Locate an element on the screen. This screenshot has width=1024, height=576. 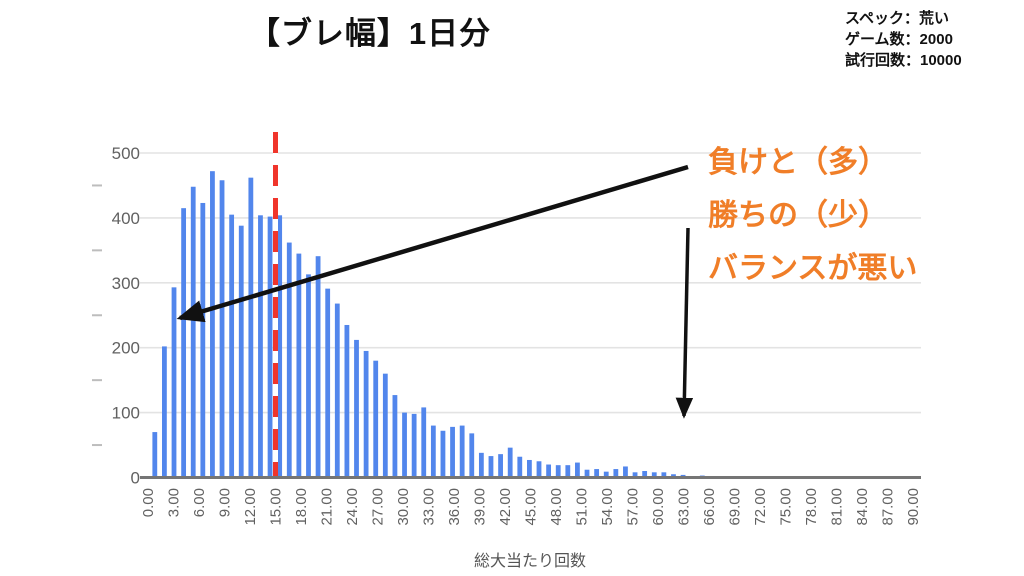
x-axis-title: 総大当たり回数 is located at coordinates (530, 561).